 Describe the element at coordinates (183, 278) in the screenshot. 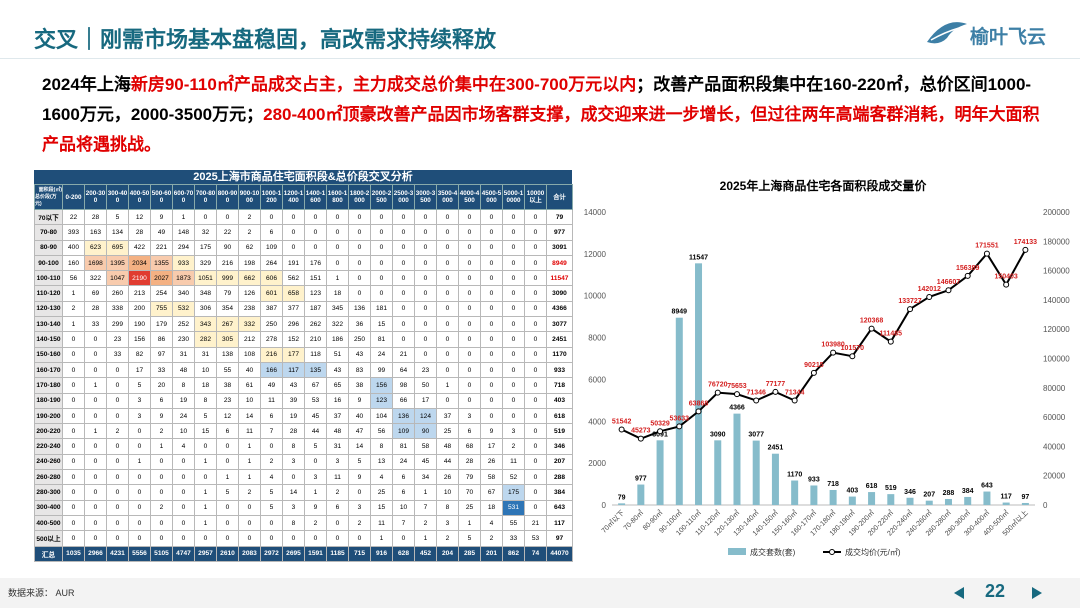

I see `table-cell: 1873` at that location.